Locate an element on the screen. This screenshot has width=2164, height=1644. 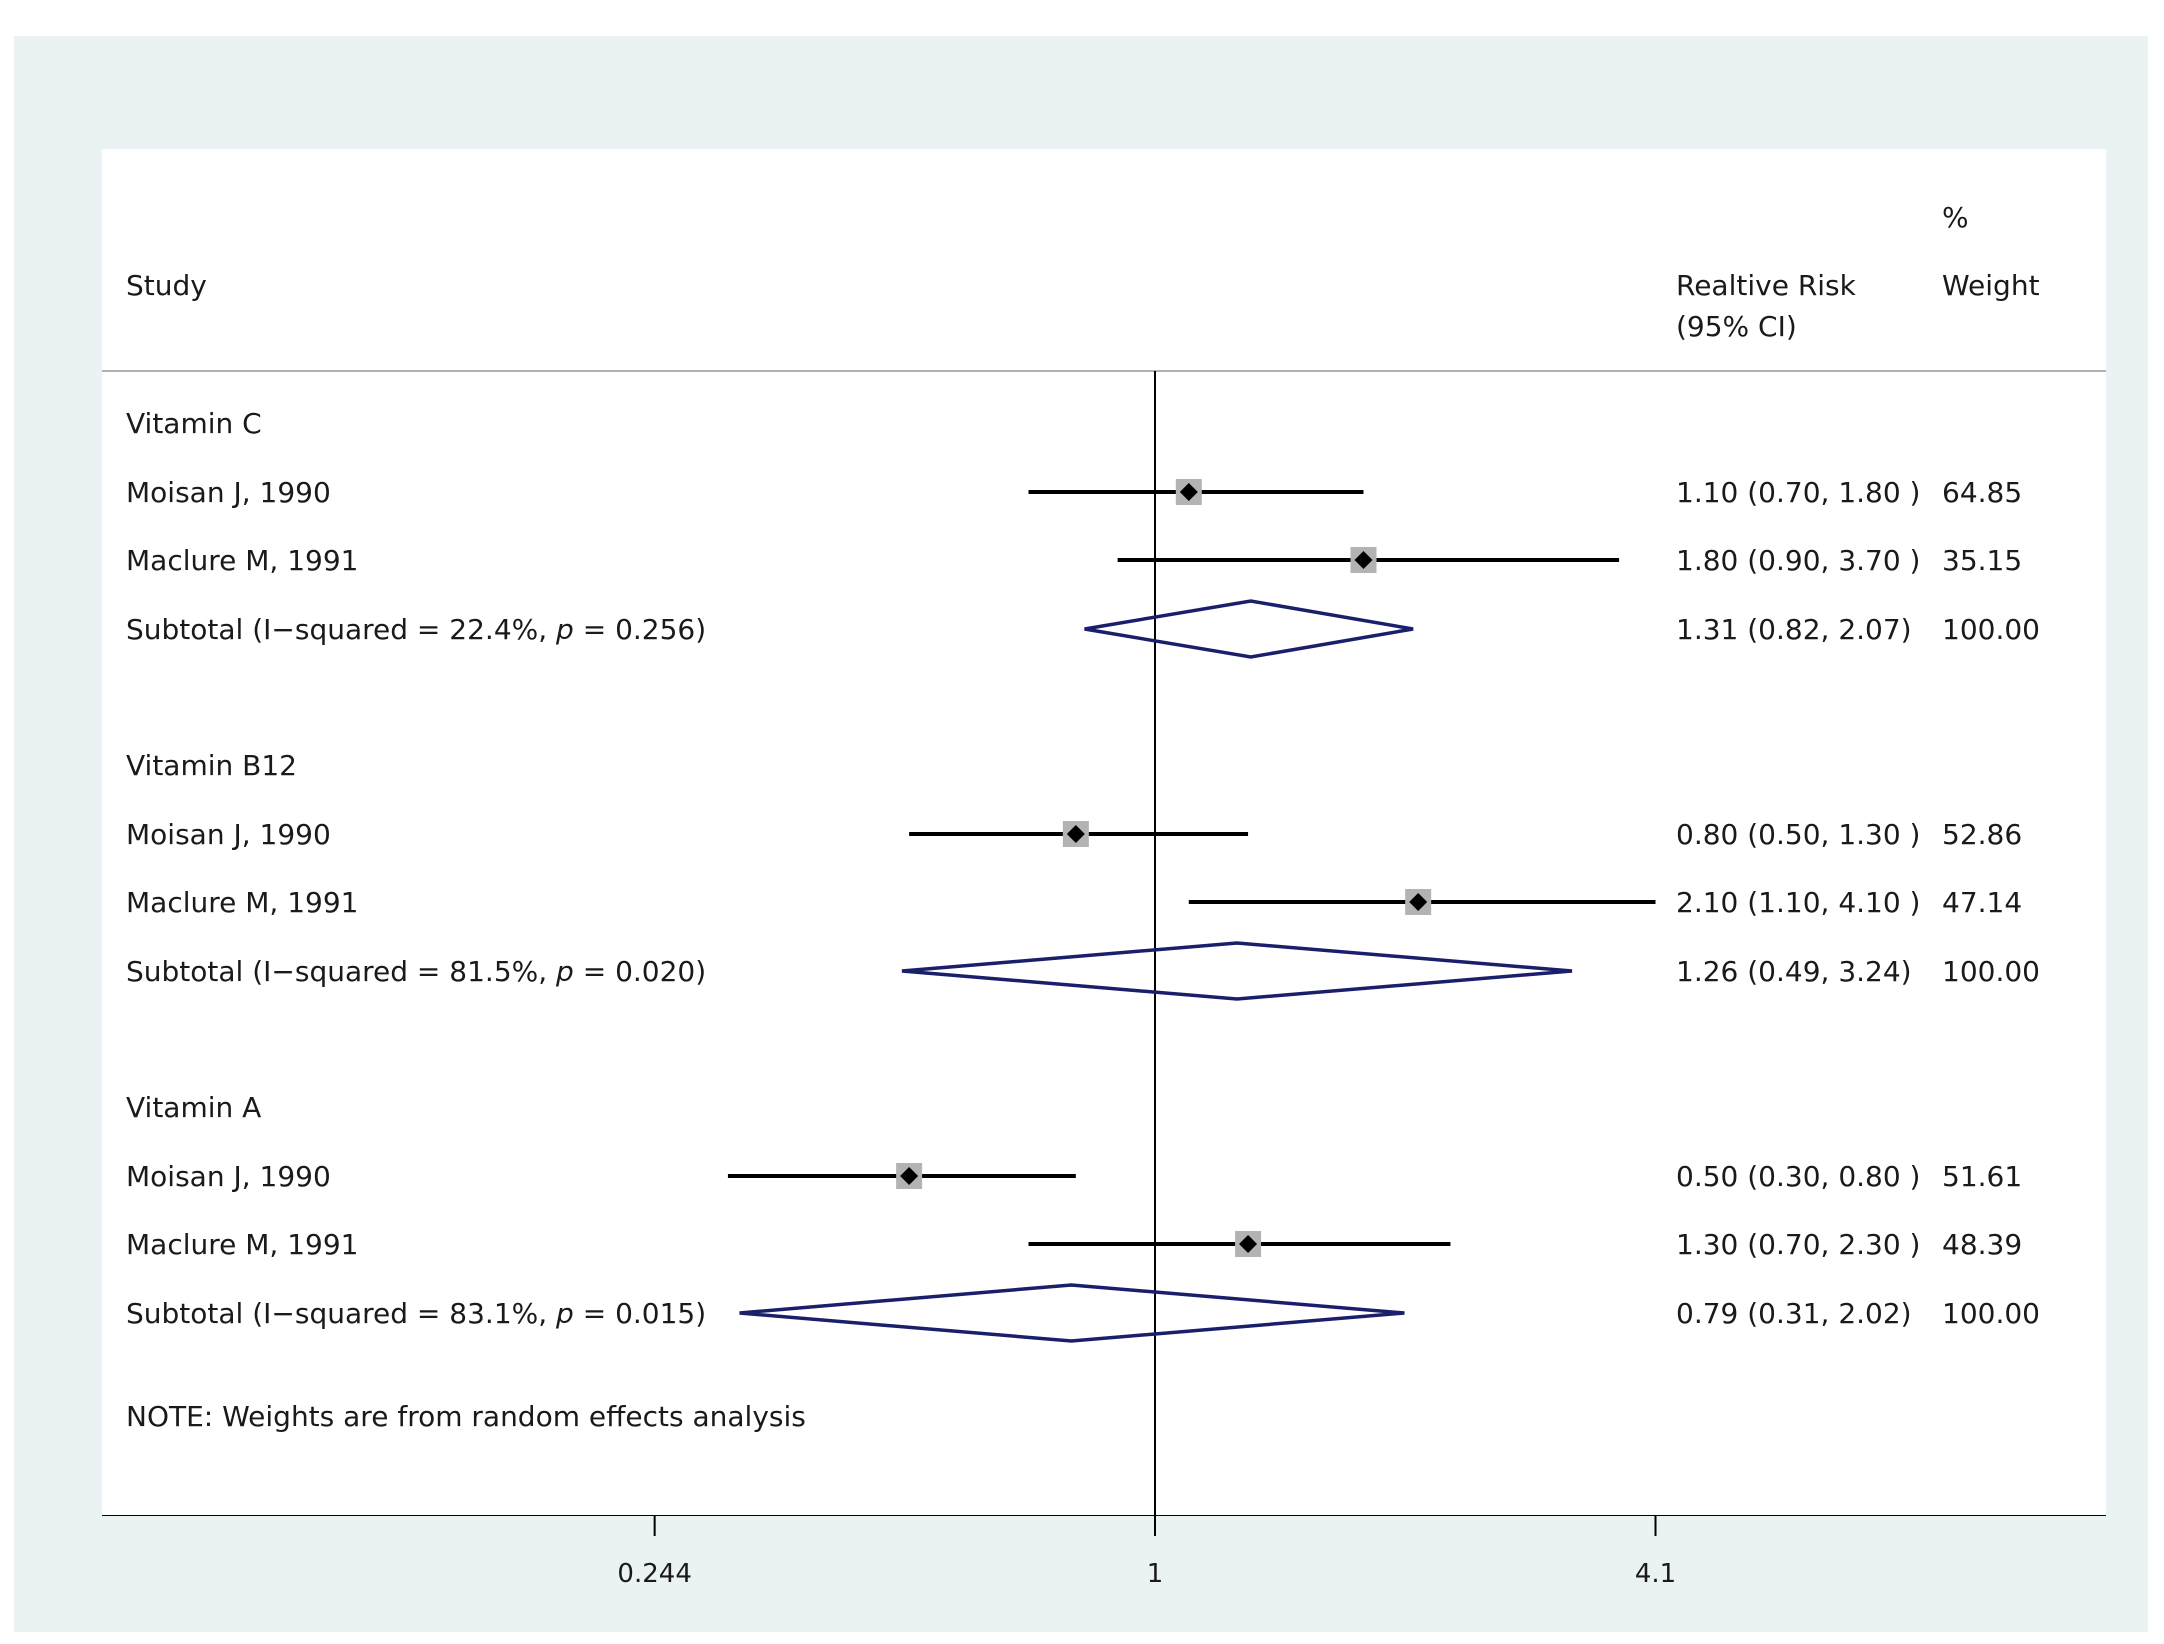
rr-ci-value: 2.10 (1.10, 4.10 ) is located at coordinates (1798, 902).